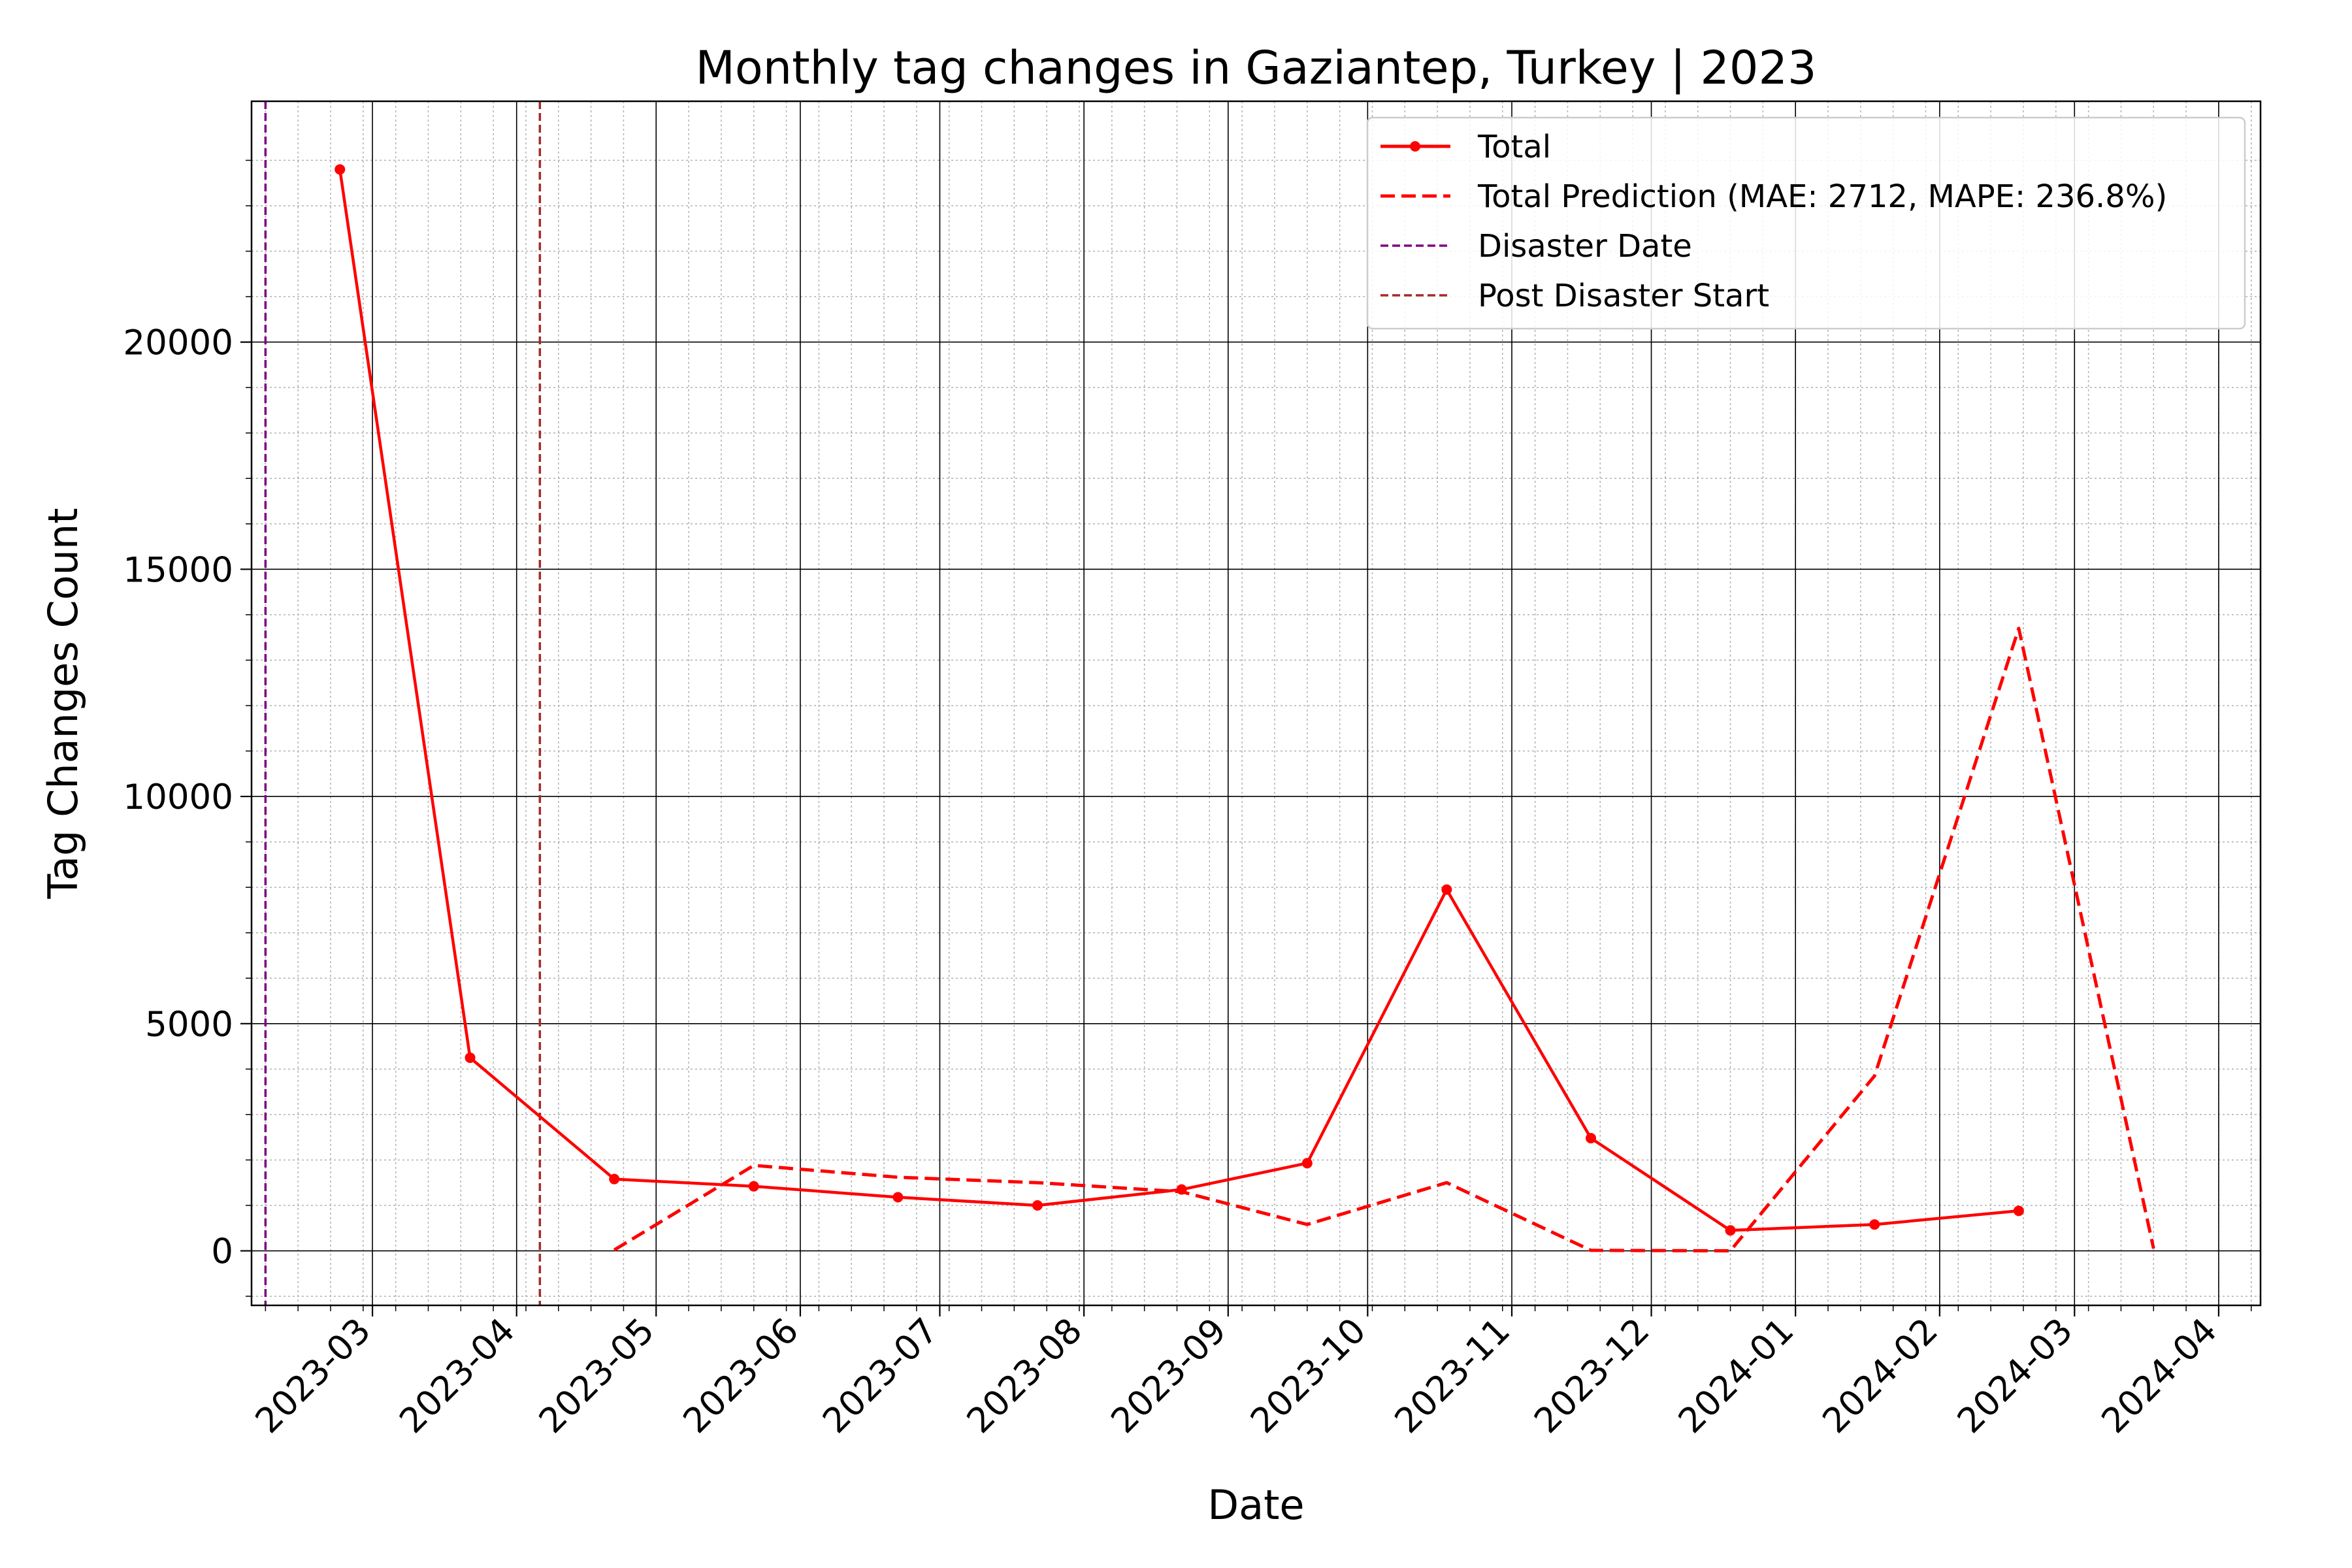 Image resolution: width=2352 pixels, height=1568 pixels. I want to click on y-tick-labels: 0 5000 10000 15000 20000, so click(178, 797).